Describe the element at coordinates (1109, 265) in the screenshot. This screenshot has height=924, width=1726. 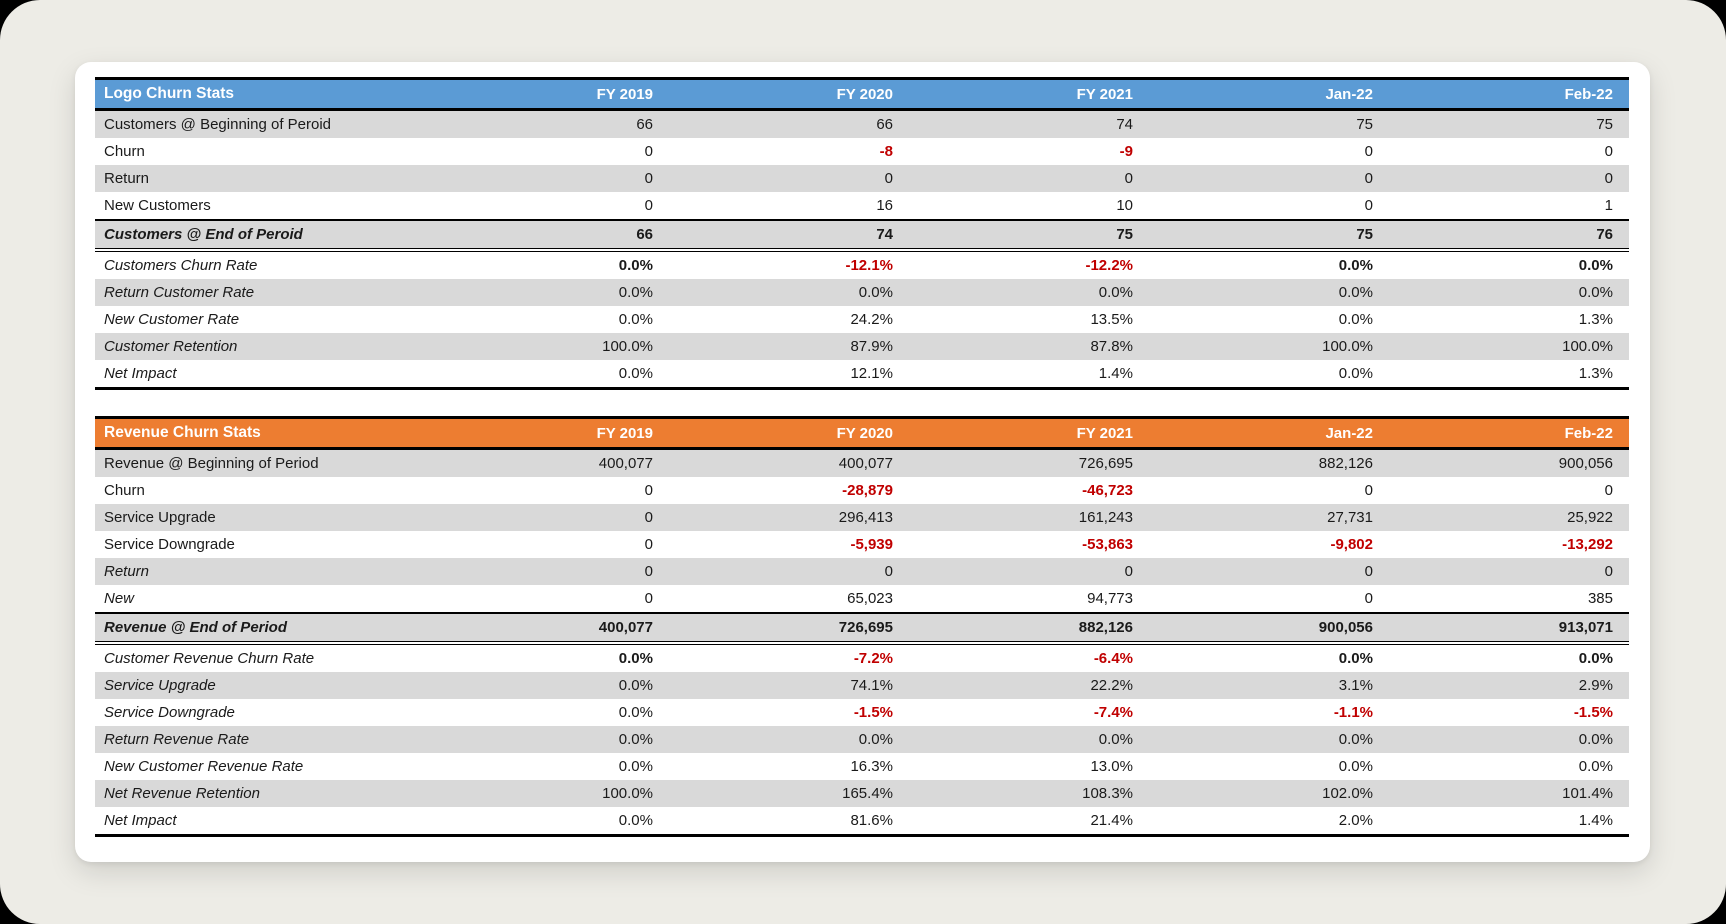
I see `value-cell: -12.2%` at that location.